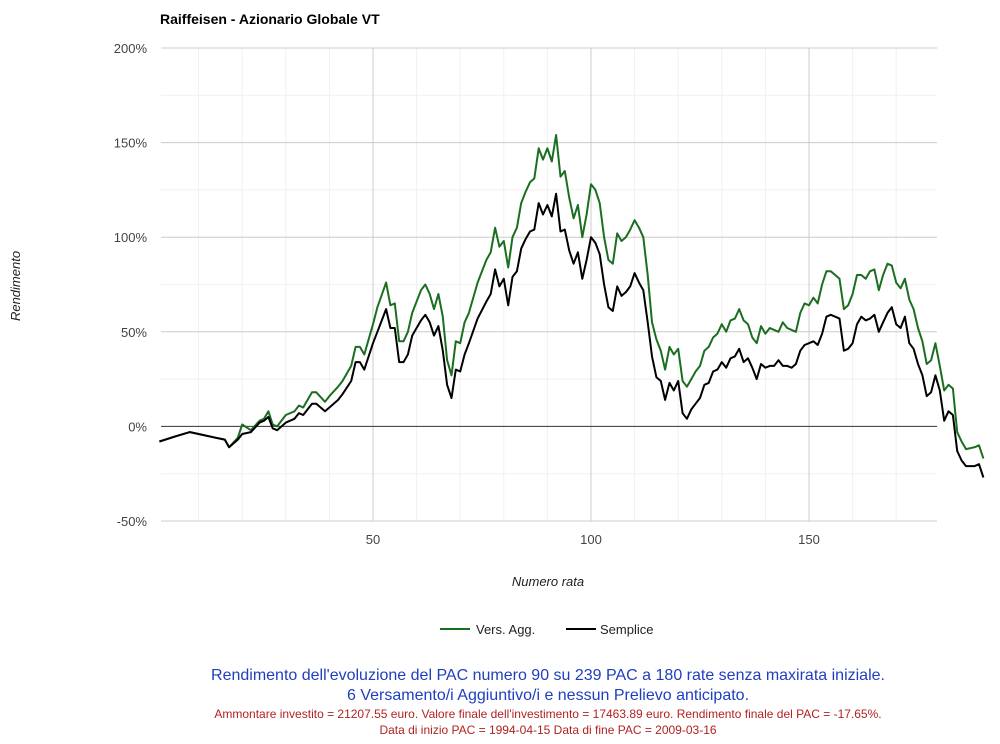 The image size is (1000, 744). I want to click on legend-item-vers-agg: Vers. Agg., so click(487, 629).